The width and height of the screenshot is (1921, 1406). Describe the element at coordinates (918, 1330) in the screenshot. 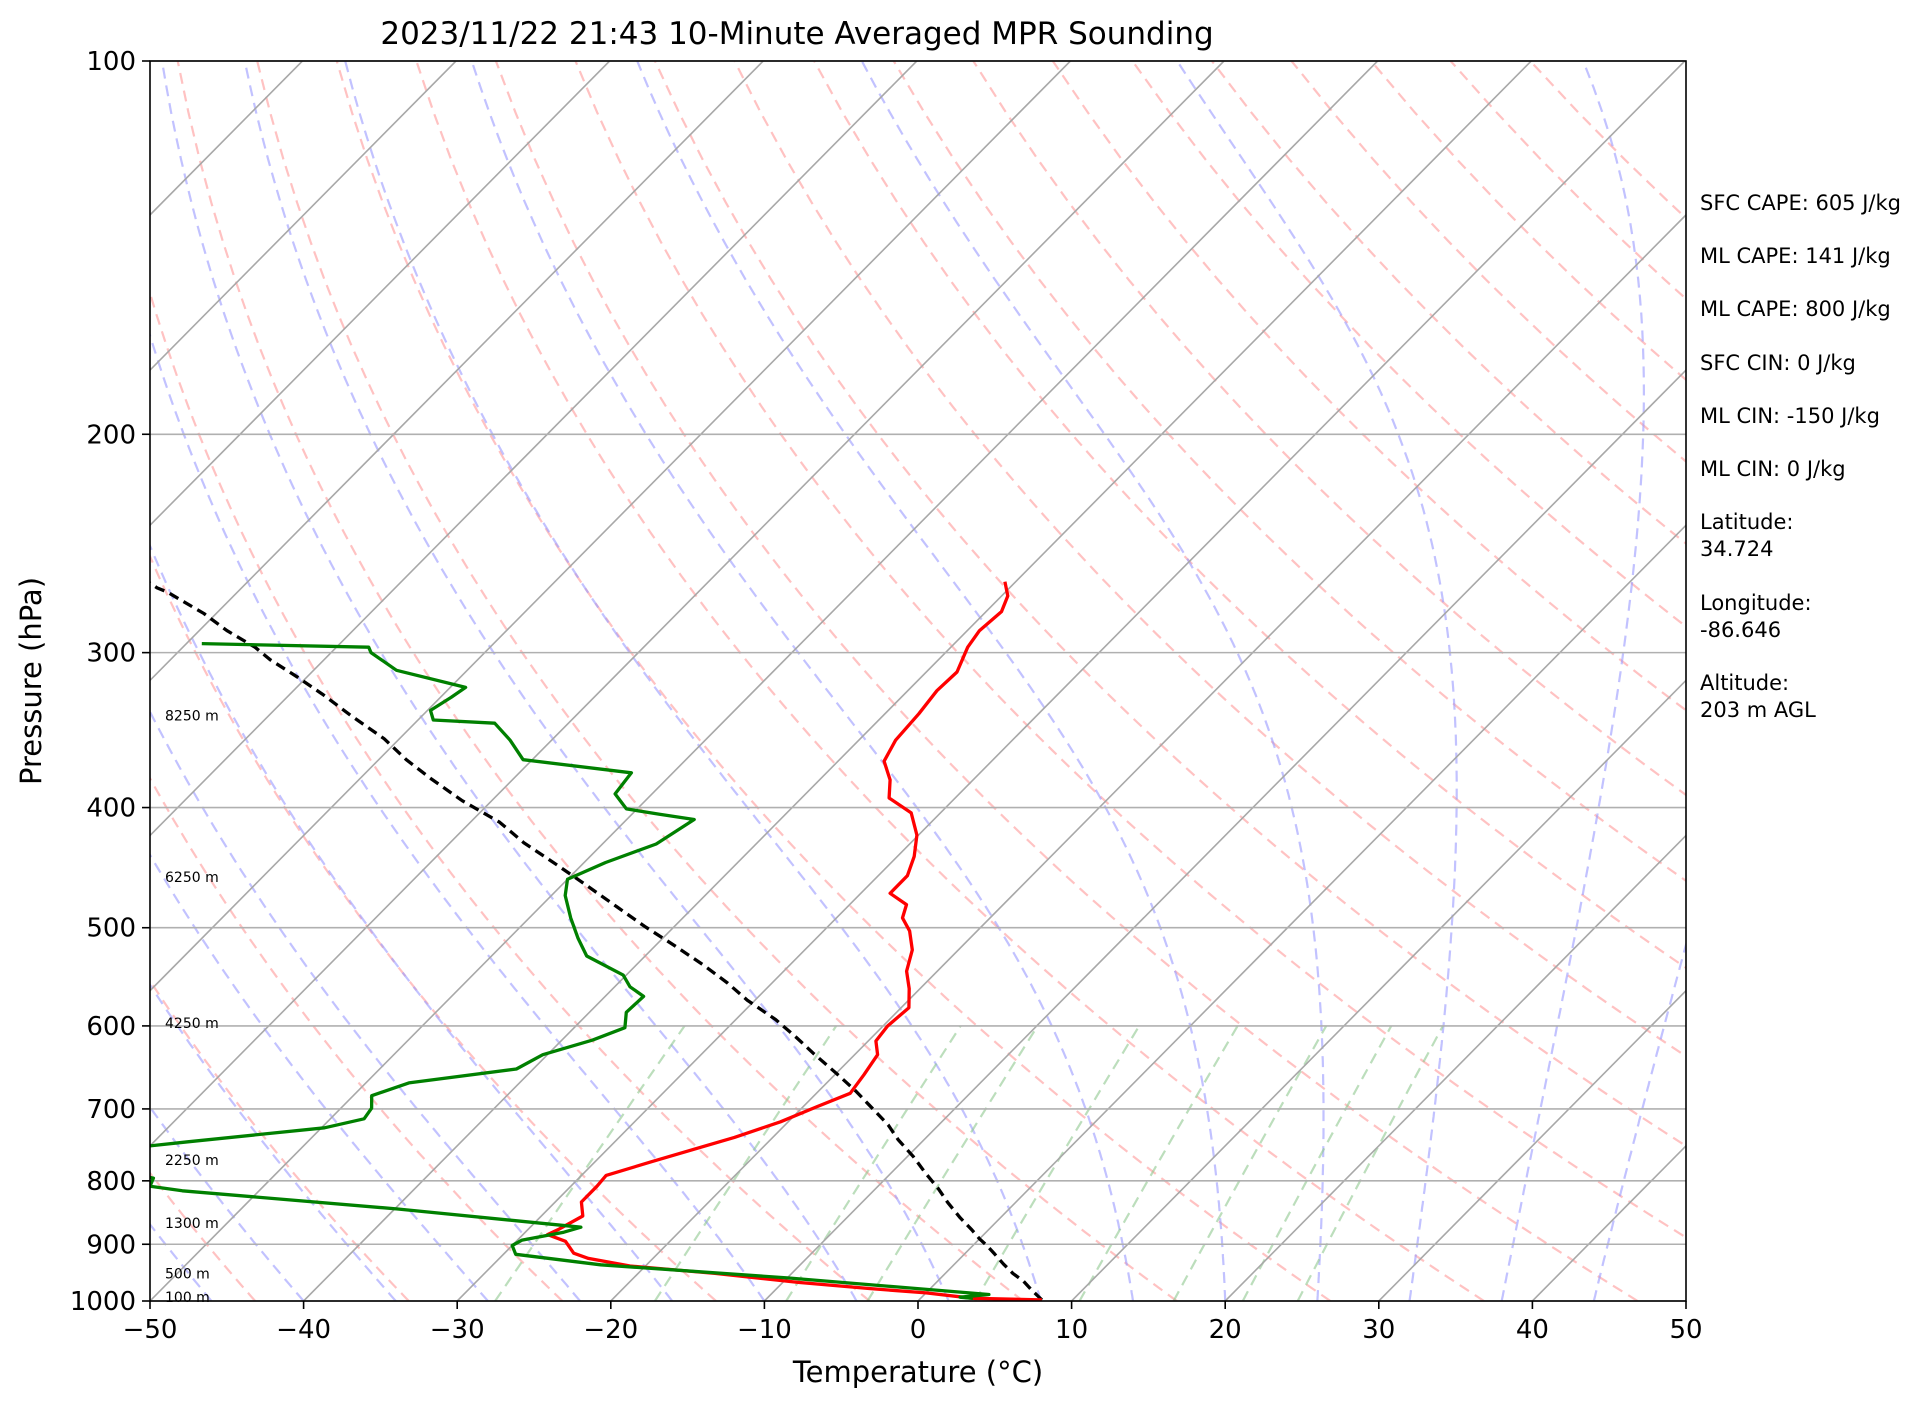

I see `x-tick-label: 0` at that location.